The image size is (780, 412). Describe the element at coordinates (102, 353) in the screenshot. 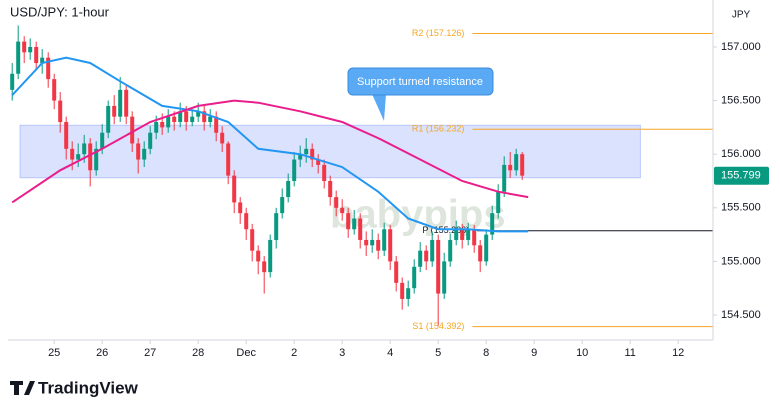

I see `x-tick-label: 26` at that location.